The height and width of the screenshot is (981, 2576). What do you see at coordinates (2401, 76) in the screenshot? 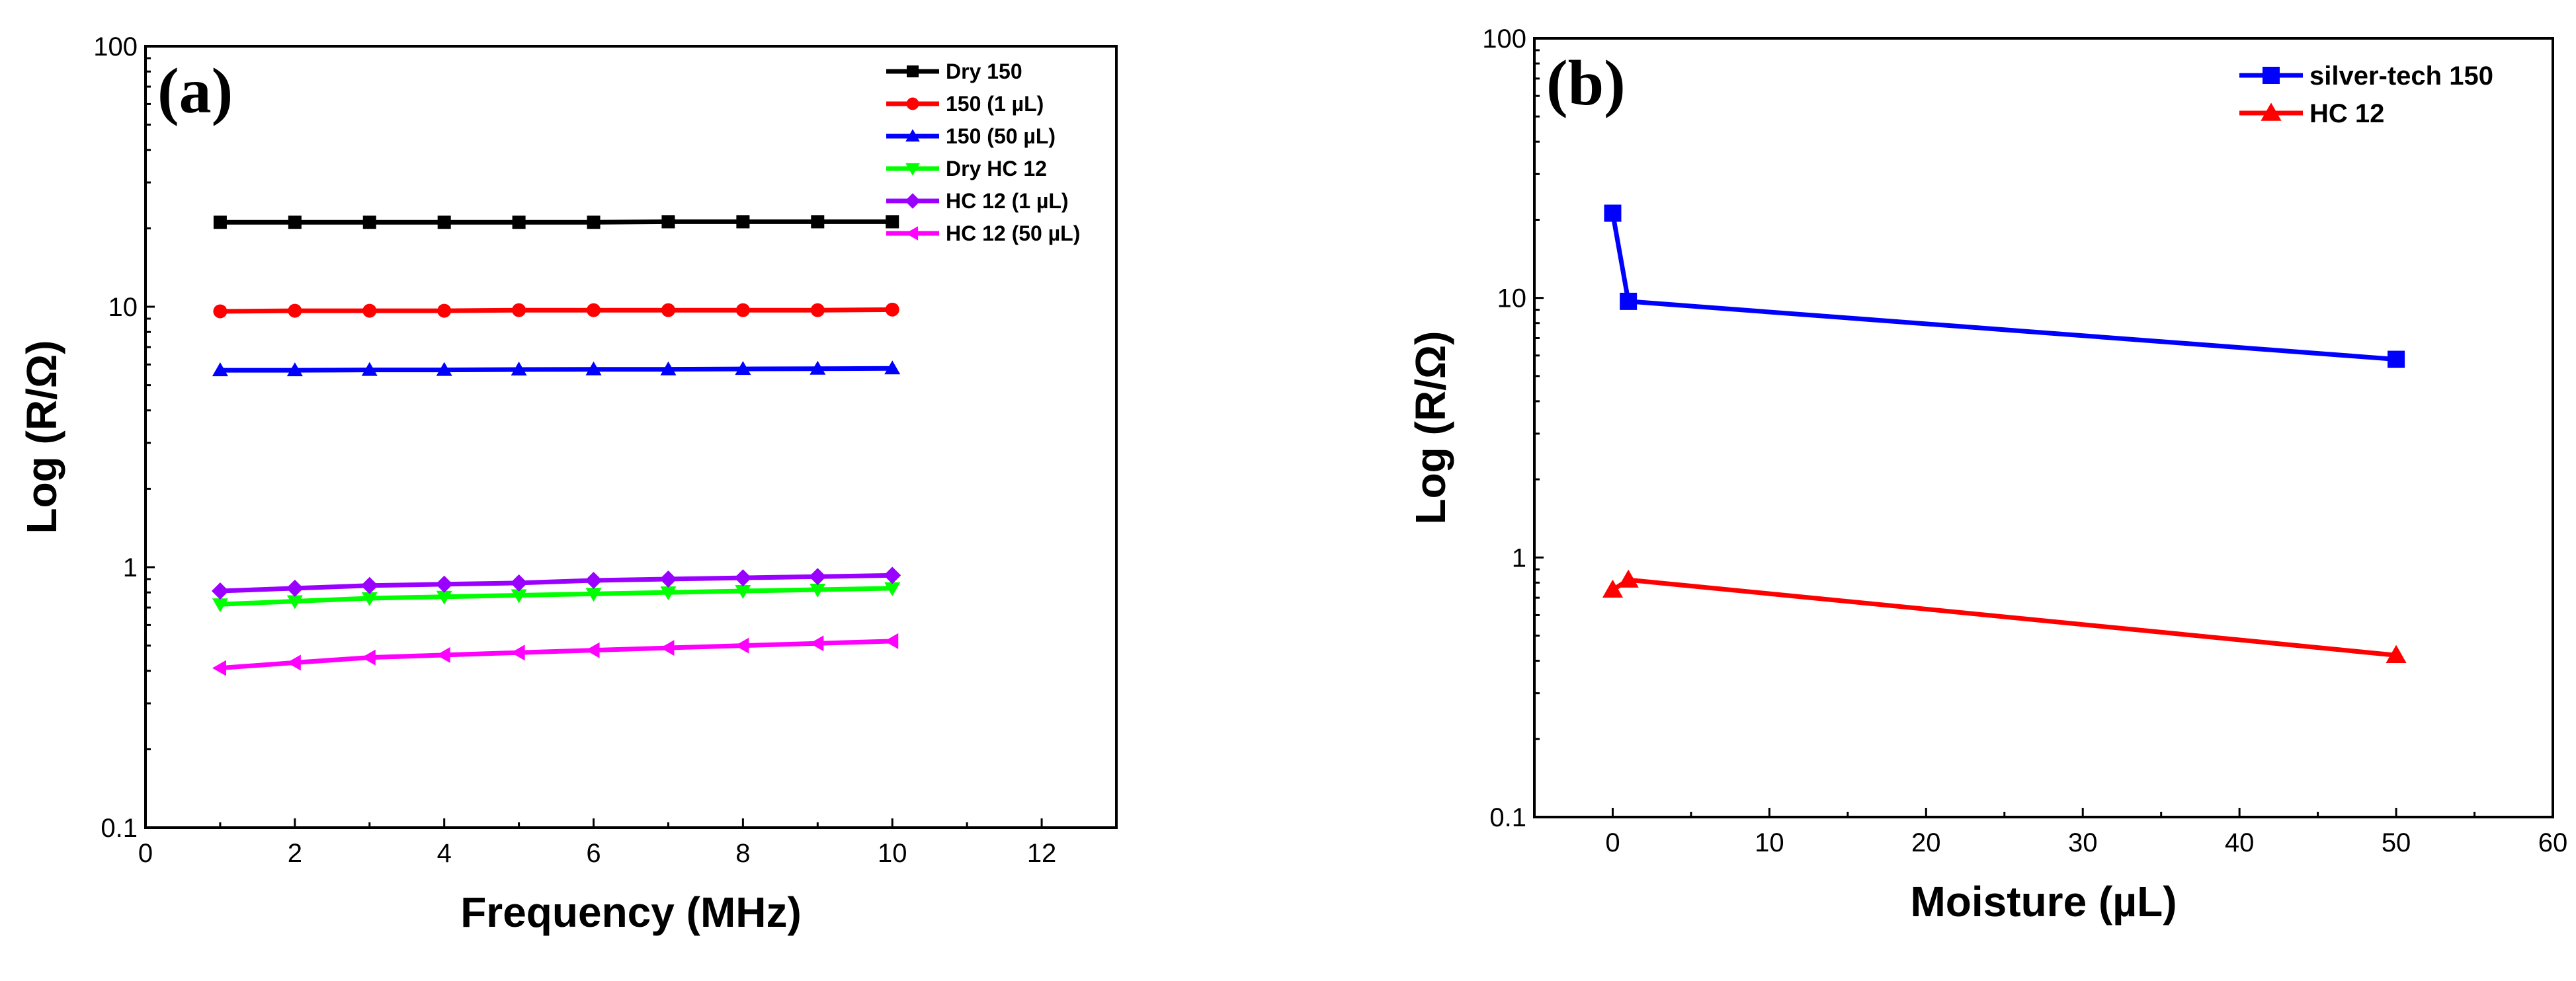
I see `legend-label: silver-tech 150` at bounding box center [2401, 76].